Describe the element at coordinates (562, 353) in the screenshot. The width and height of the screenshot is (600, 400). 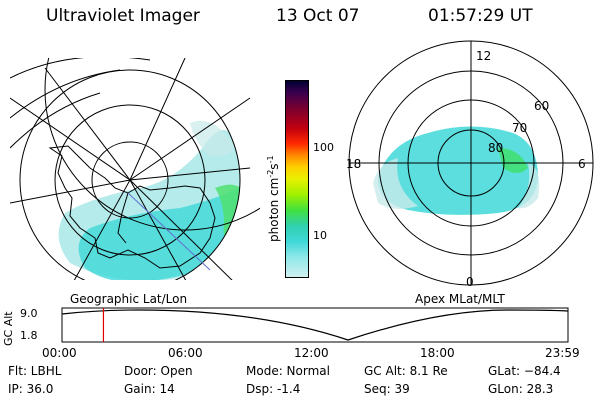
I see `orbit-xtick-4: 23:59` at that location.